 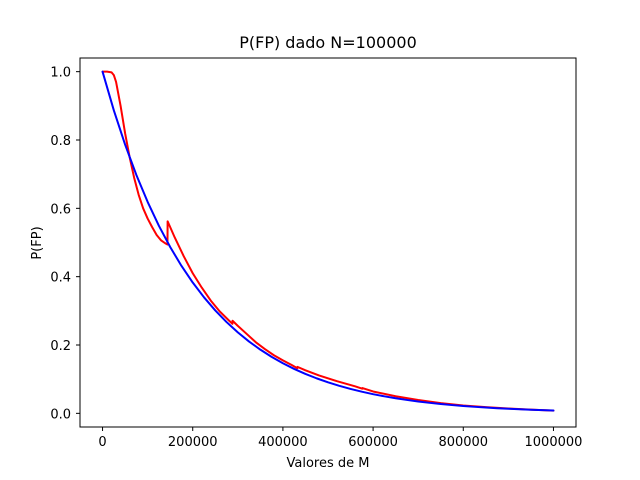 I want to click on x-tick-label: 800000, so click(x=463, y=442).